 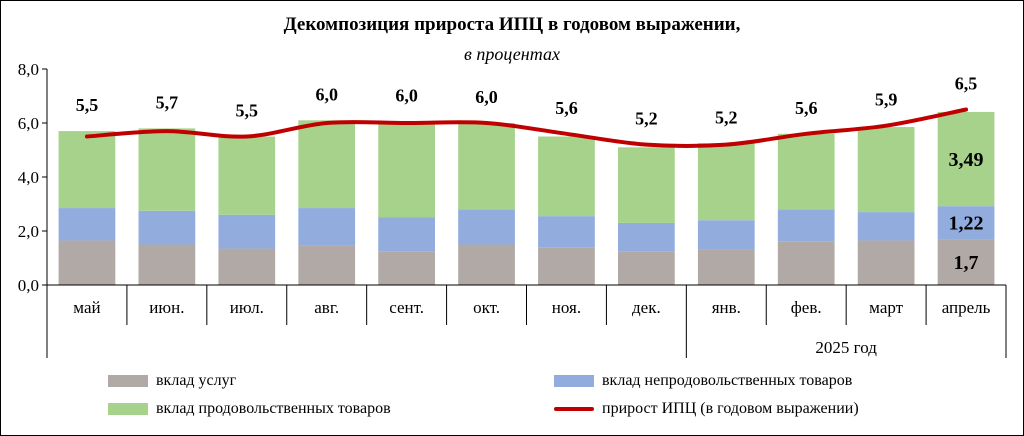 I want to click on chart-subtitle: в процентах, so click(x=512, y=54).